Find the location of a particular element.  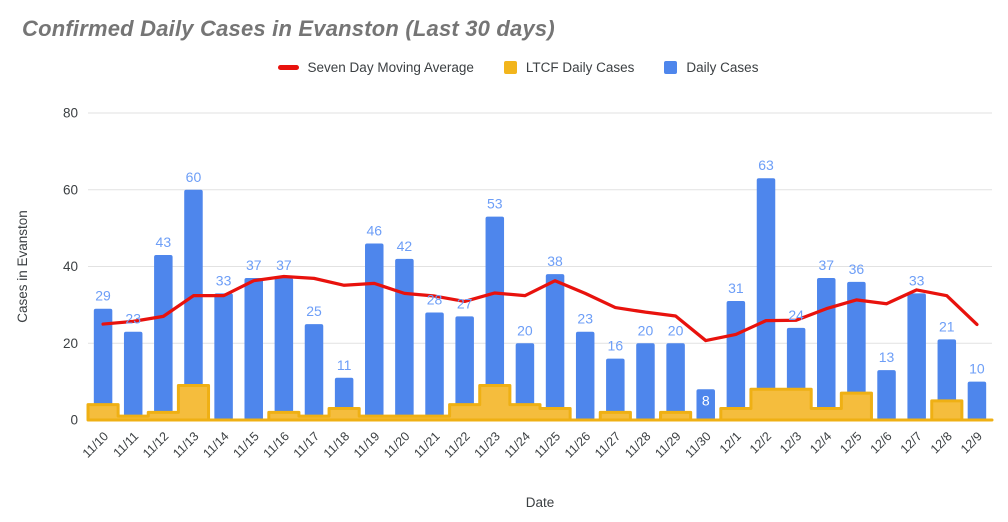

x-tick-label: 11/27 is located at coordinates (607, 444).